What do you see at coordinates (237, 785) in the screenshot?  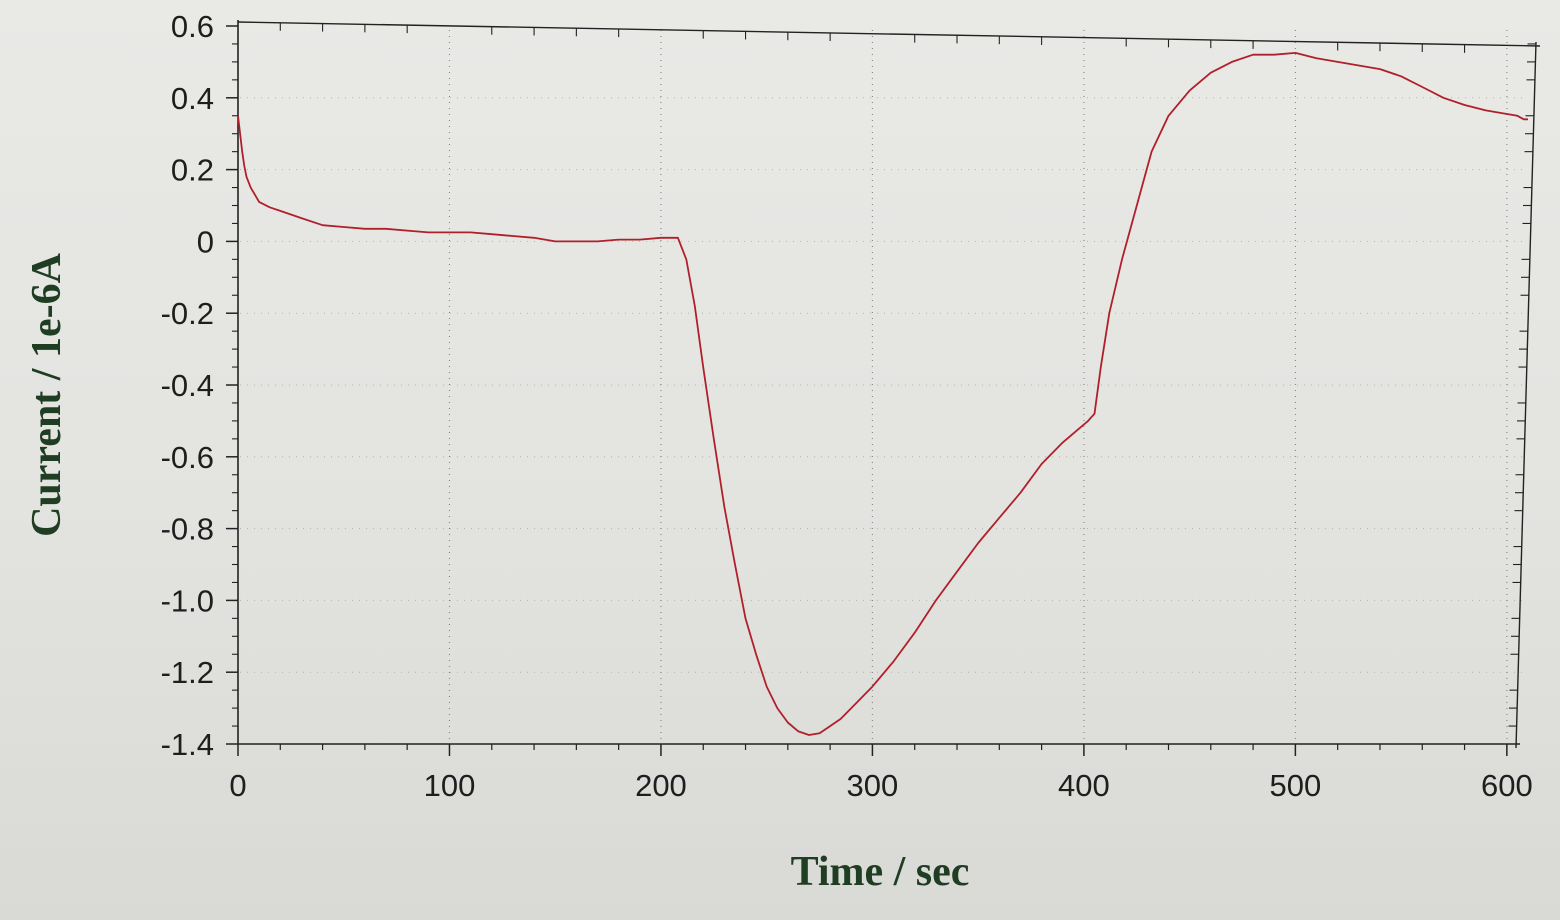 I see `x-tick-label: 0` at bounding box center [237, 785].